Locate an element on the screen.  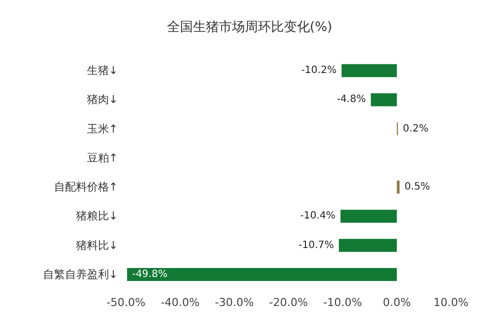
y-tick-label: 豆粕↑ is located at coordinates (102, 157).